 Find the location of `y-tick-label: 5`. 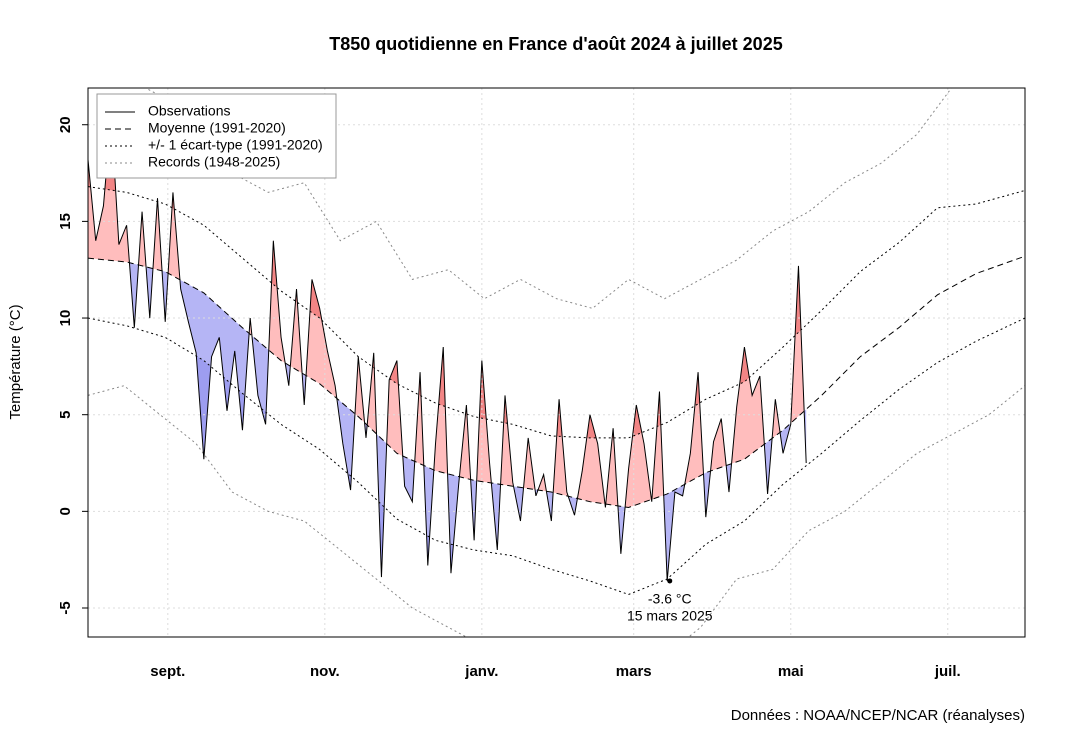

y-tick-label: 5 is located at coordinates (65, 415).